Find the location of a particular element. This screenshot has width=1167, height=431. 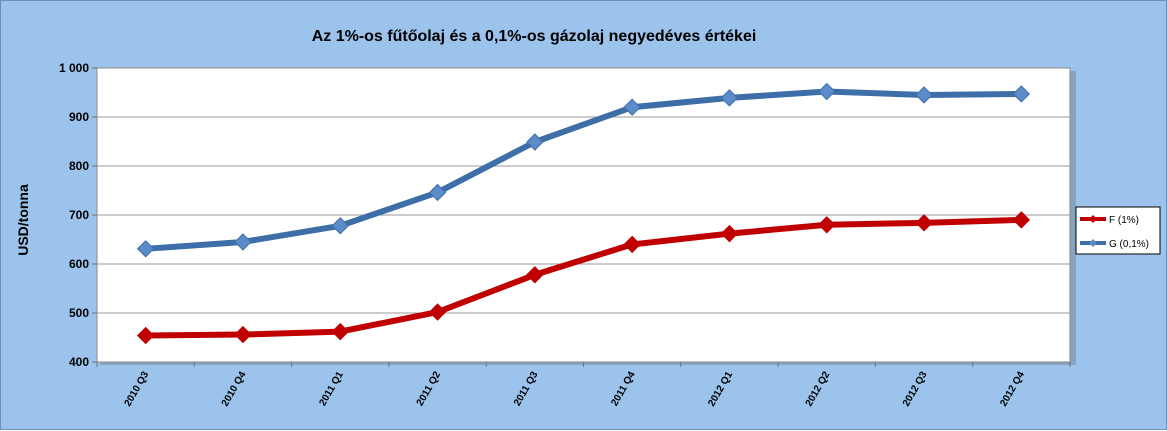

y-axis-label: USD/tonna is located at coordinates (23, 220).